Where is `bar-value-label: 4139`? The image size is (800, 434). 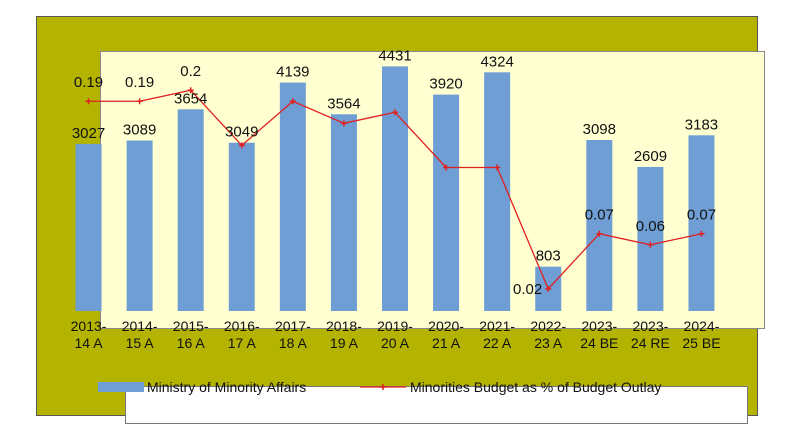 bar-value-label: 4139 is located at coordinates (292, 72).